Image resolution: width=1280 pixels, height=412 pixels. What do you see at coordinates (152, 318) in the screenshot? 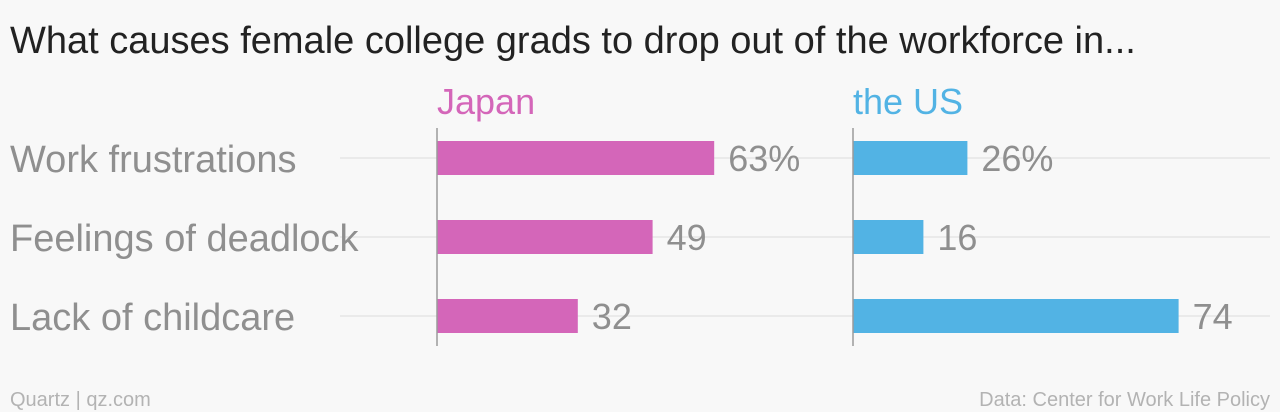
I see `category-label-lack-of-childcare: Lack of childcare` at bounding box center [152, 318].